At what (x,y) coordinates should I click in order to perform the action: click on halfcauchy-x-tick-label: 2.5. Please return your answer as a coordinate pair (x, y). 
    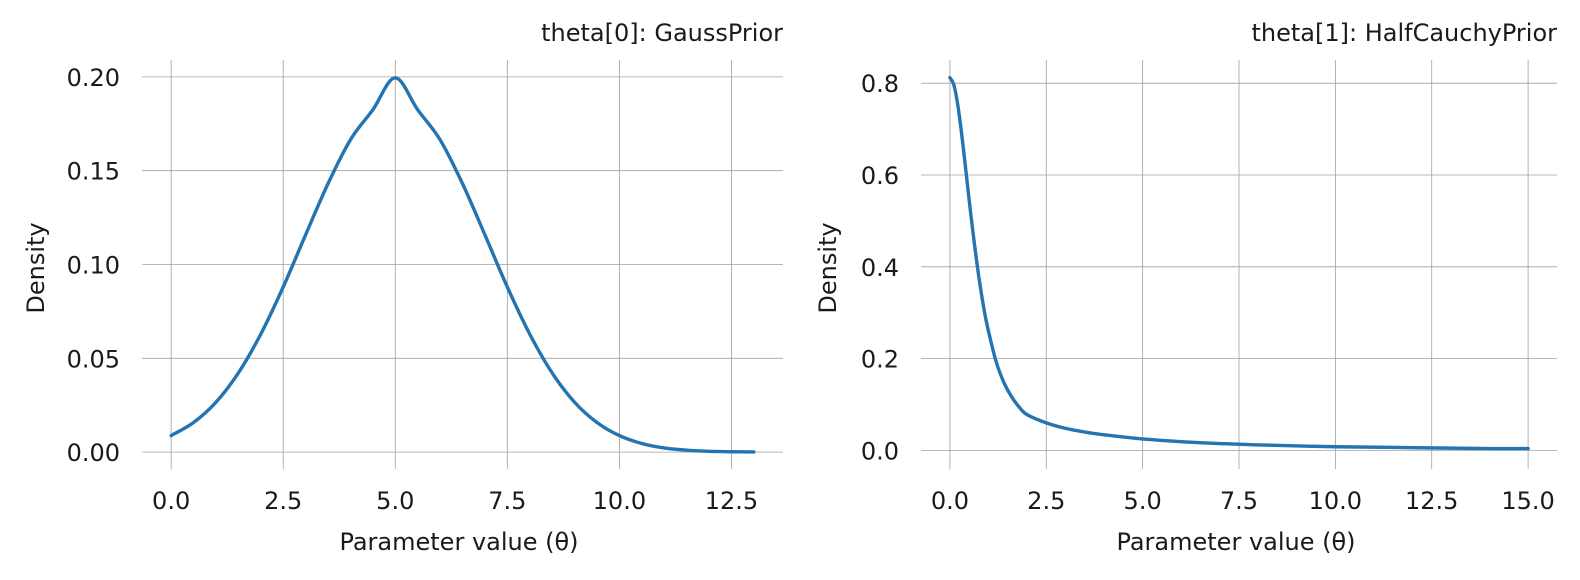
    Looking at the image, I should click on (1046, 501).